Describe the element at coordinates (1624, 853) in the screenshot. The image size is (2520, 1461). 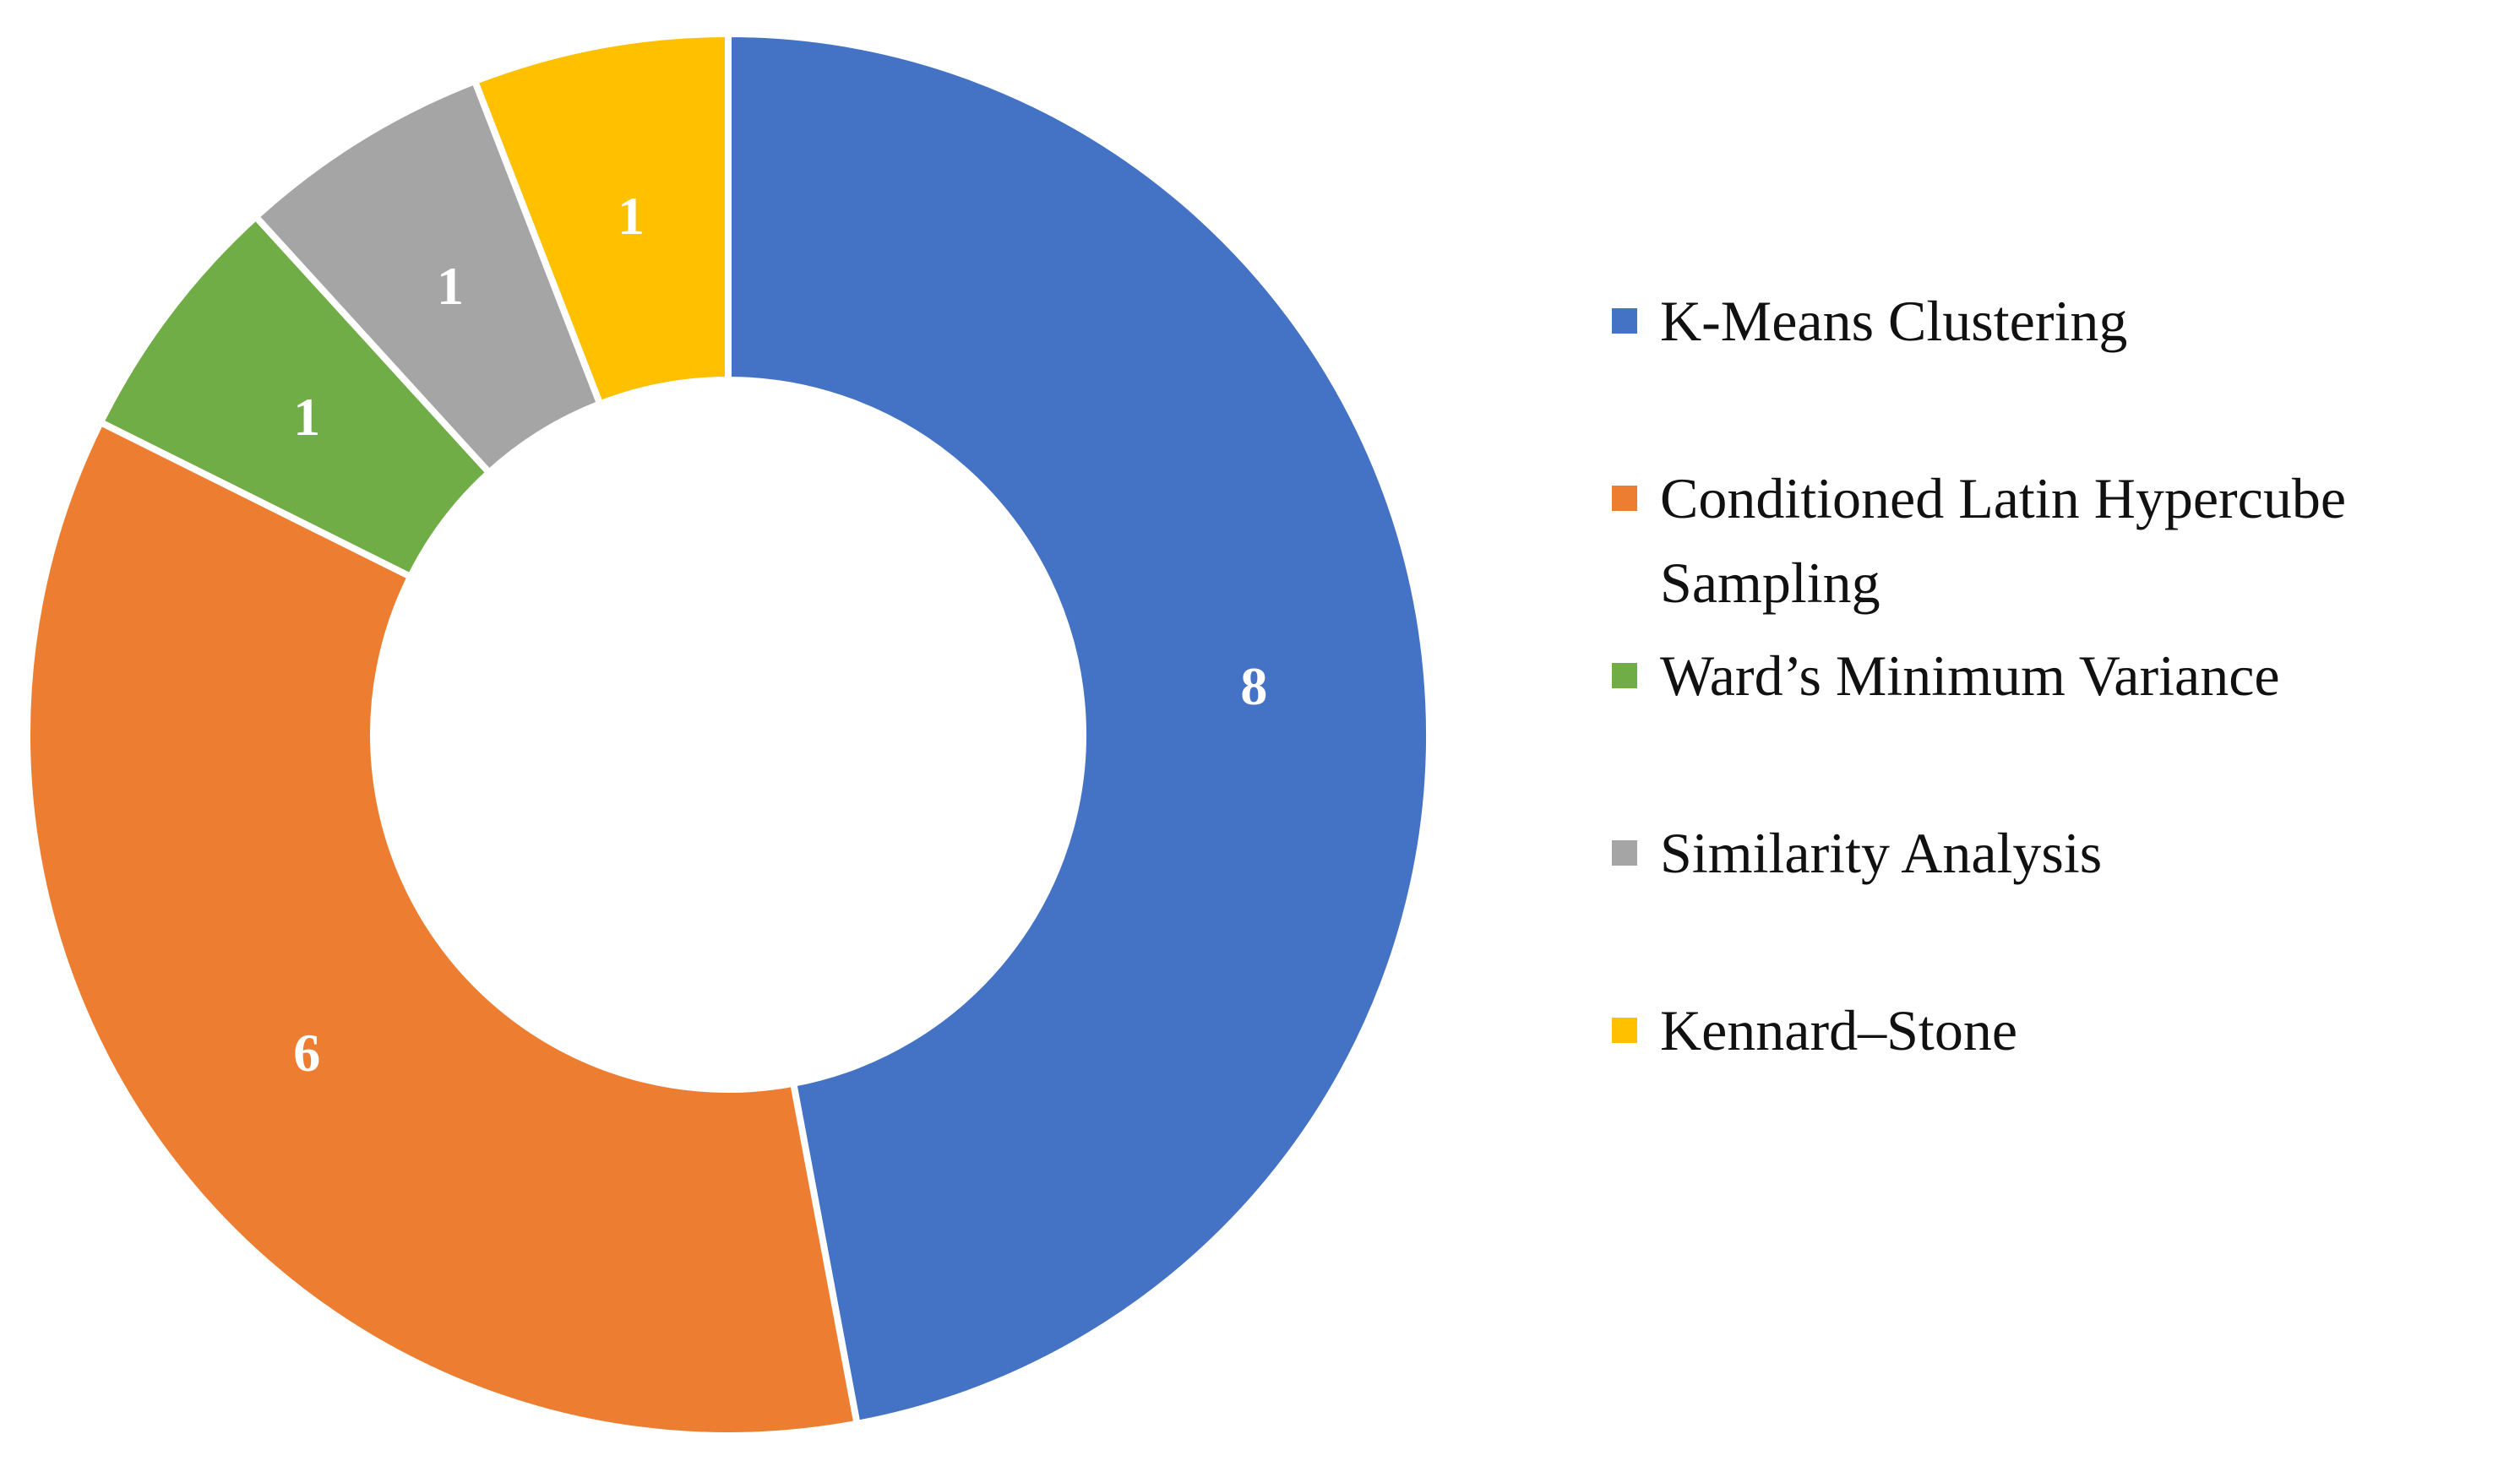
I see `legend-swatch-similarity-analysis` at that location.